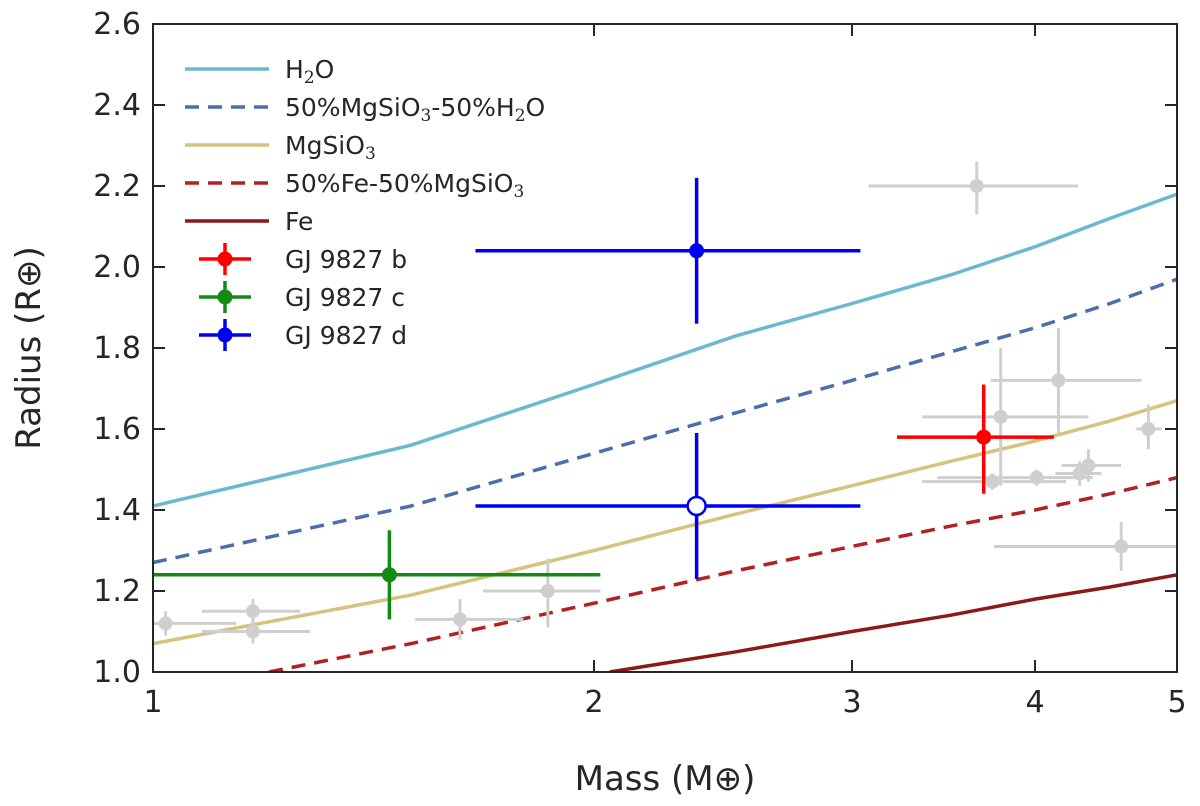 This screenshot has width=1200, height=806. I want to click on curve-fe, so click(893, 622).